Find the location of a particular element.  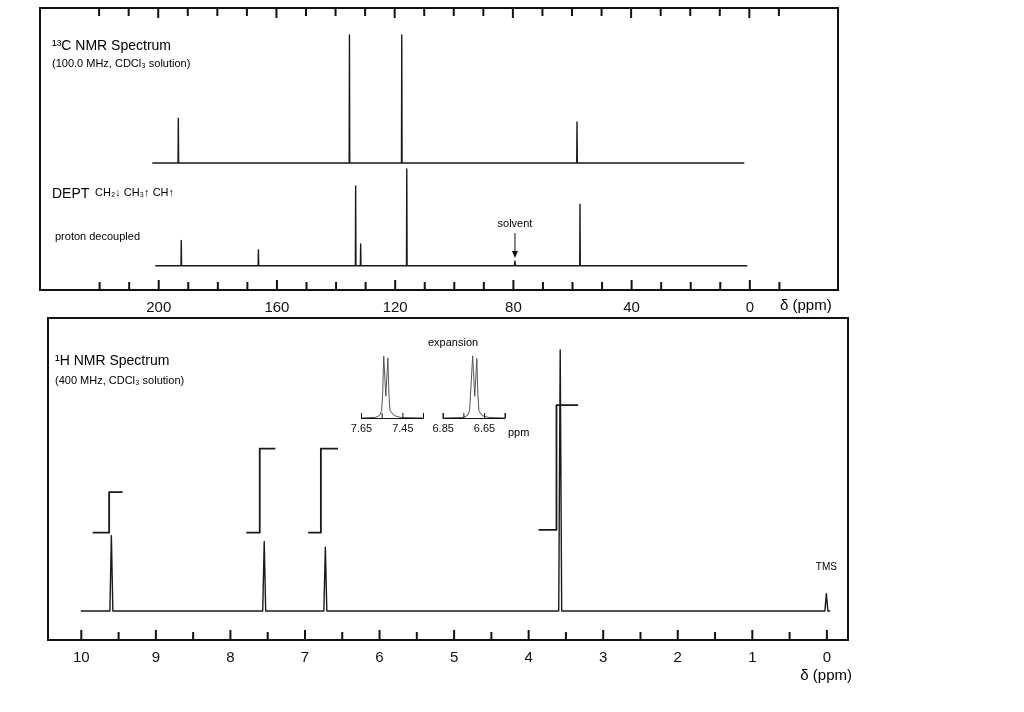

text: (100.0 MHz, CDCl₃ solution) is located at coordinates (121, 63).